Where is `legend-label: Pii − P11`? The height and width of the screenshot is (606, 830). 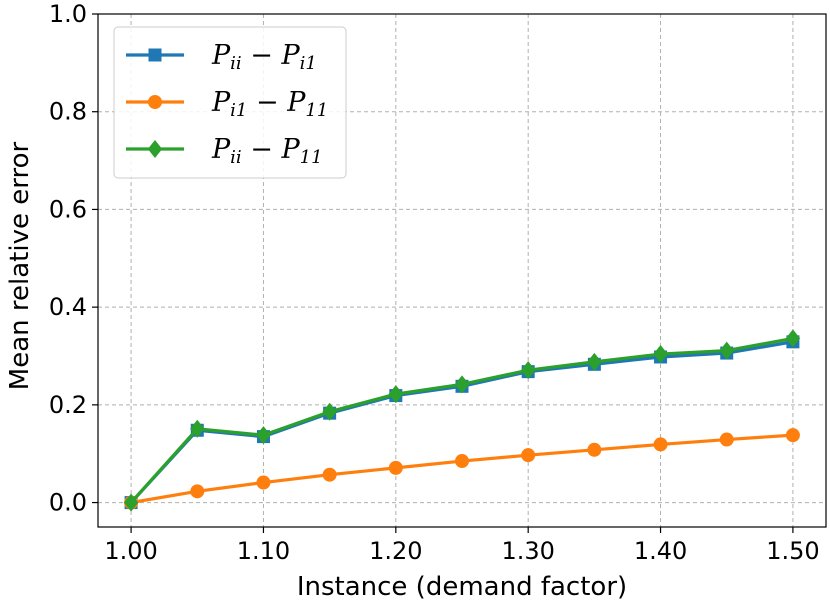 legend-label: Pii − P11 is located at coordinates (267, 151).